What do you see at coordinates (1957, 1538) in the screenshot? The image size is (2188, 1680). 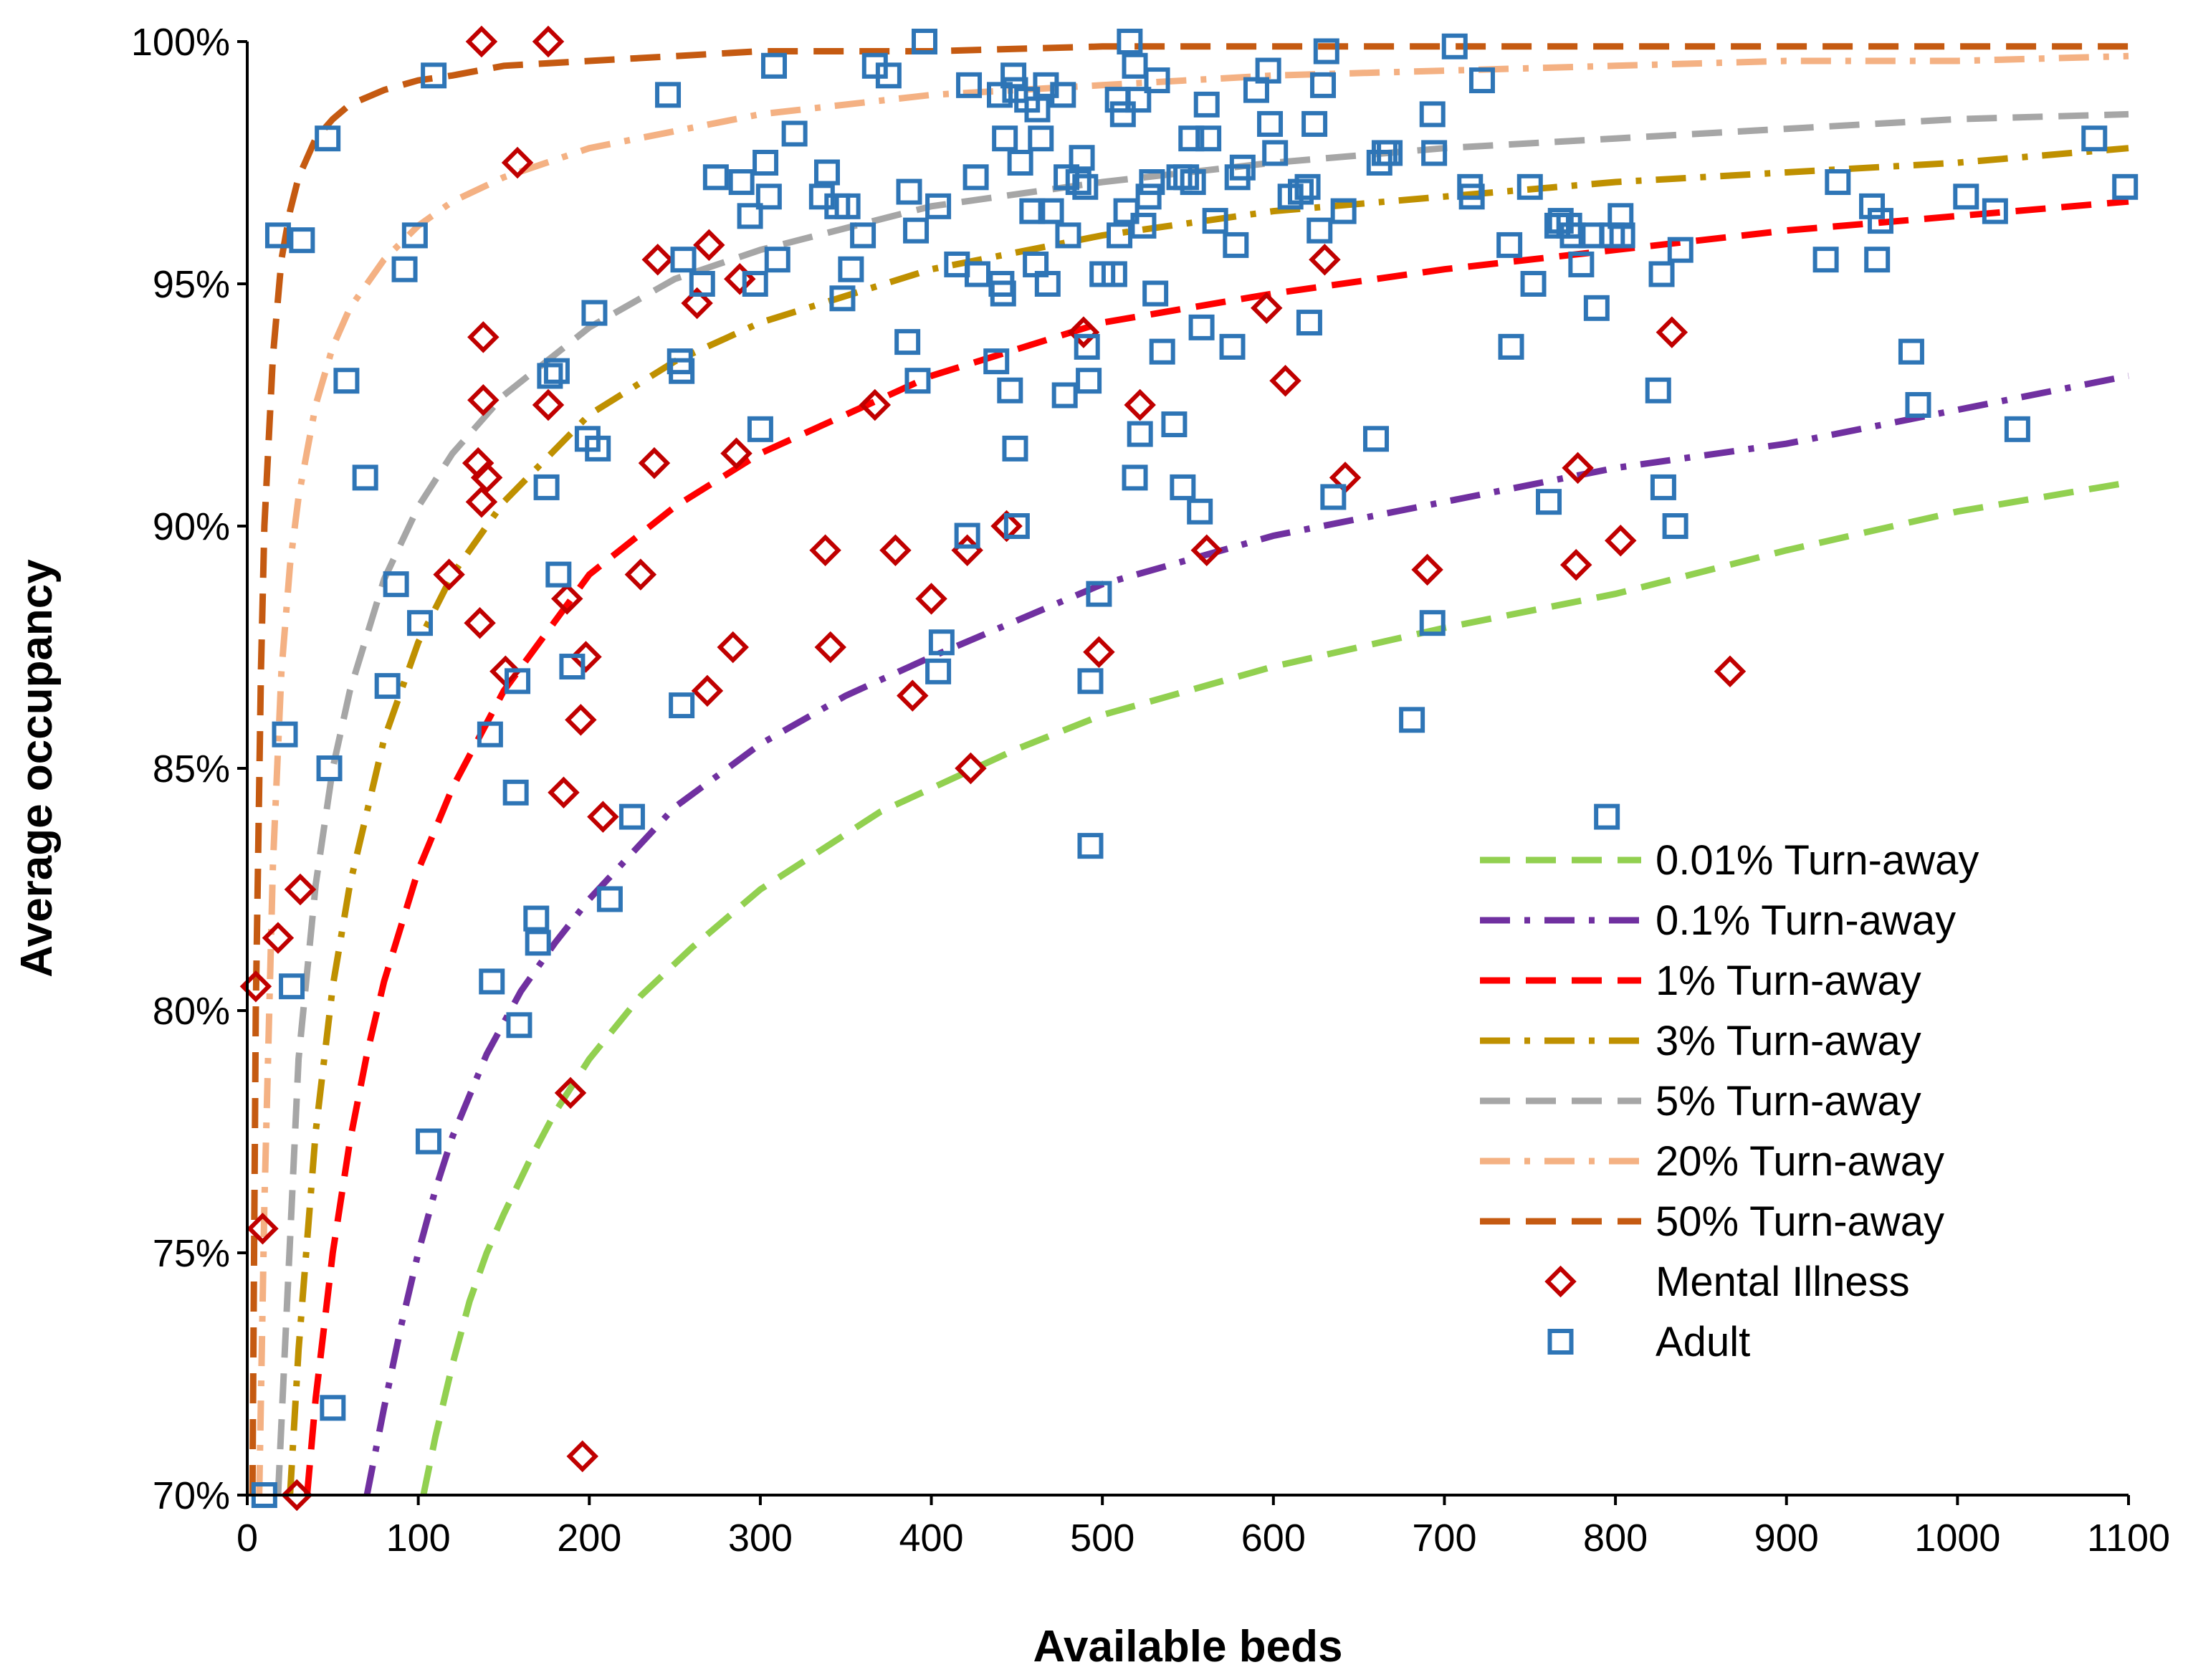 I see `x-tick-label: 1000` at bounding box center [1957, 1538].